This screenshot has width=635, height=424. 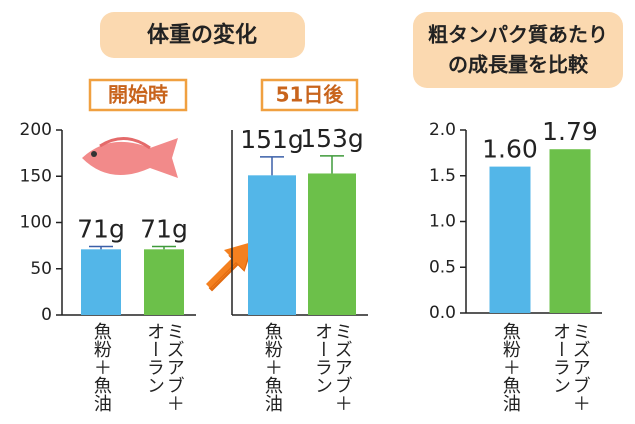 What do you see at coordinates (229, 265) in the screenshot?
I see `arrow` at bounding box center [229, 265].